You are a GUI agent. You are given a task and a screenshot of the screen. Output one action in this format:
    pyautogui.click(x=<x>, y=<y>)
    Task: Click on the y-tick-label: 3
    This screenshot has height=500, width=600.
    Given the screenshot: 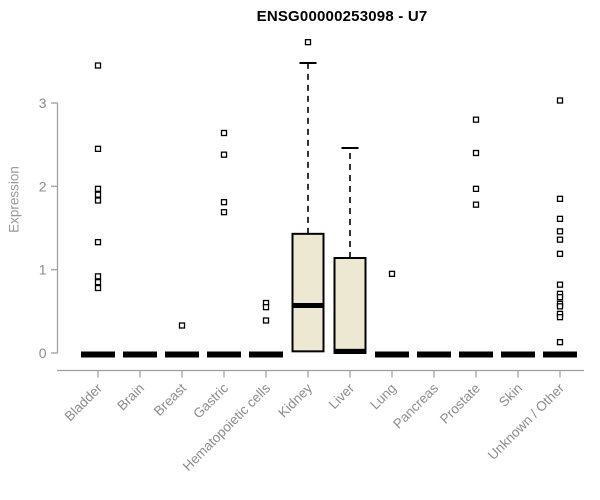 What is the action you would take?
    pyautogui.click(x=43, y=103)
    